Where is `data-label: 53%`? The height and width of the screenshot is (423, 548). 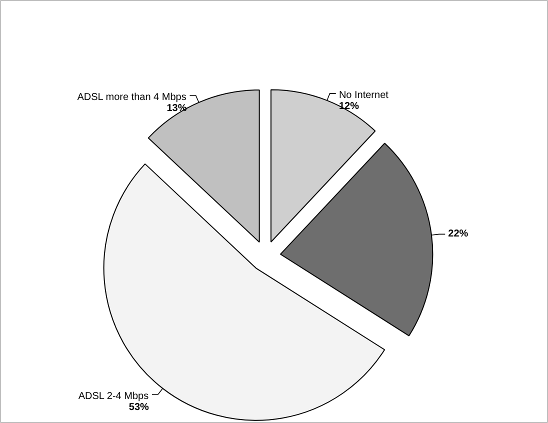 data-label: 53% is located at coordinates (139, 407).